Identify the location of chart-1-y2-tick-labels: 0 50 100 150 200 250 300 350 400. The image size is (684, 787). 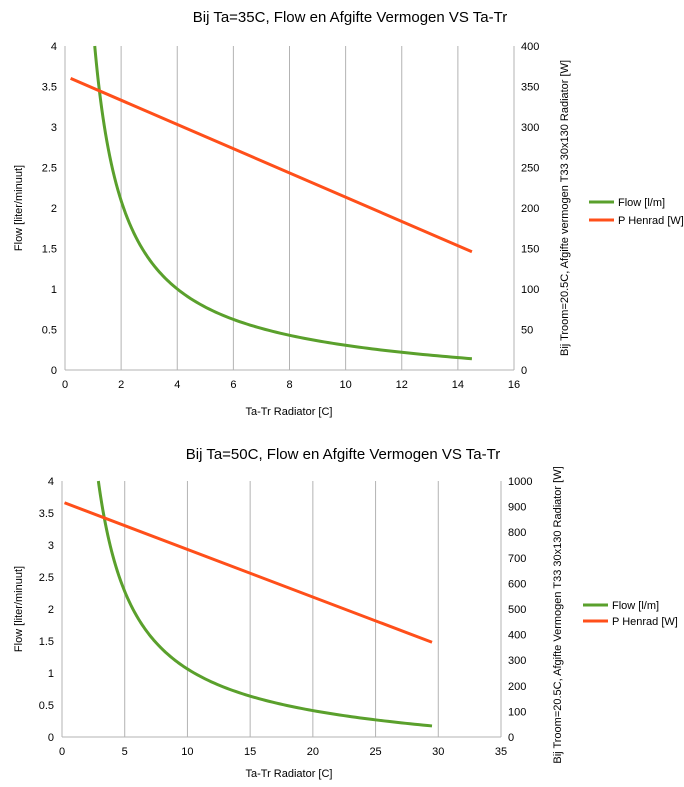
(530, 209).